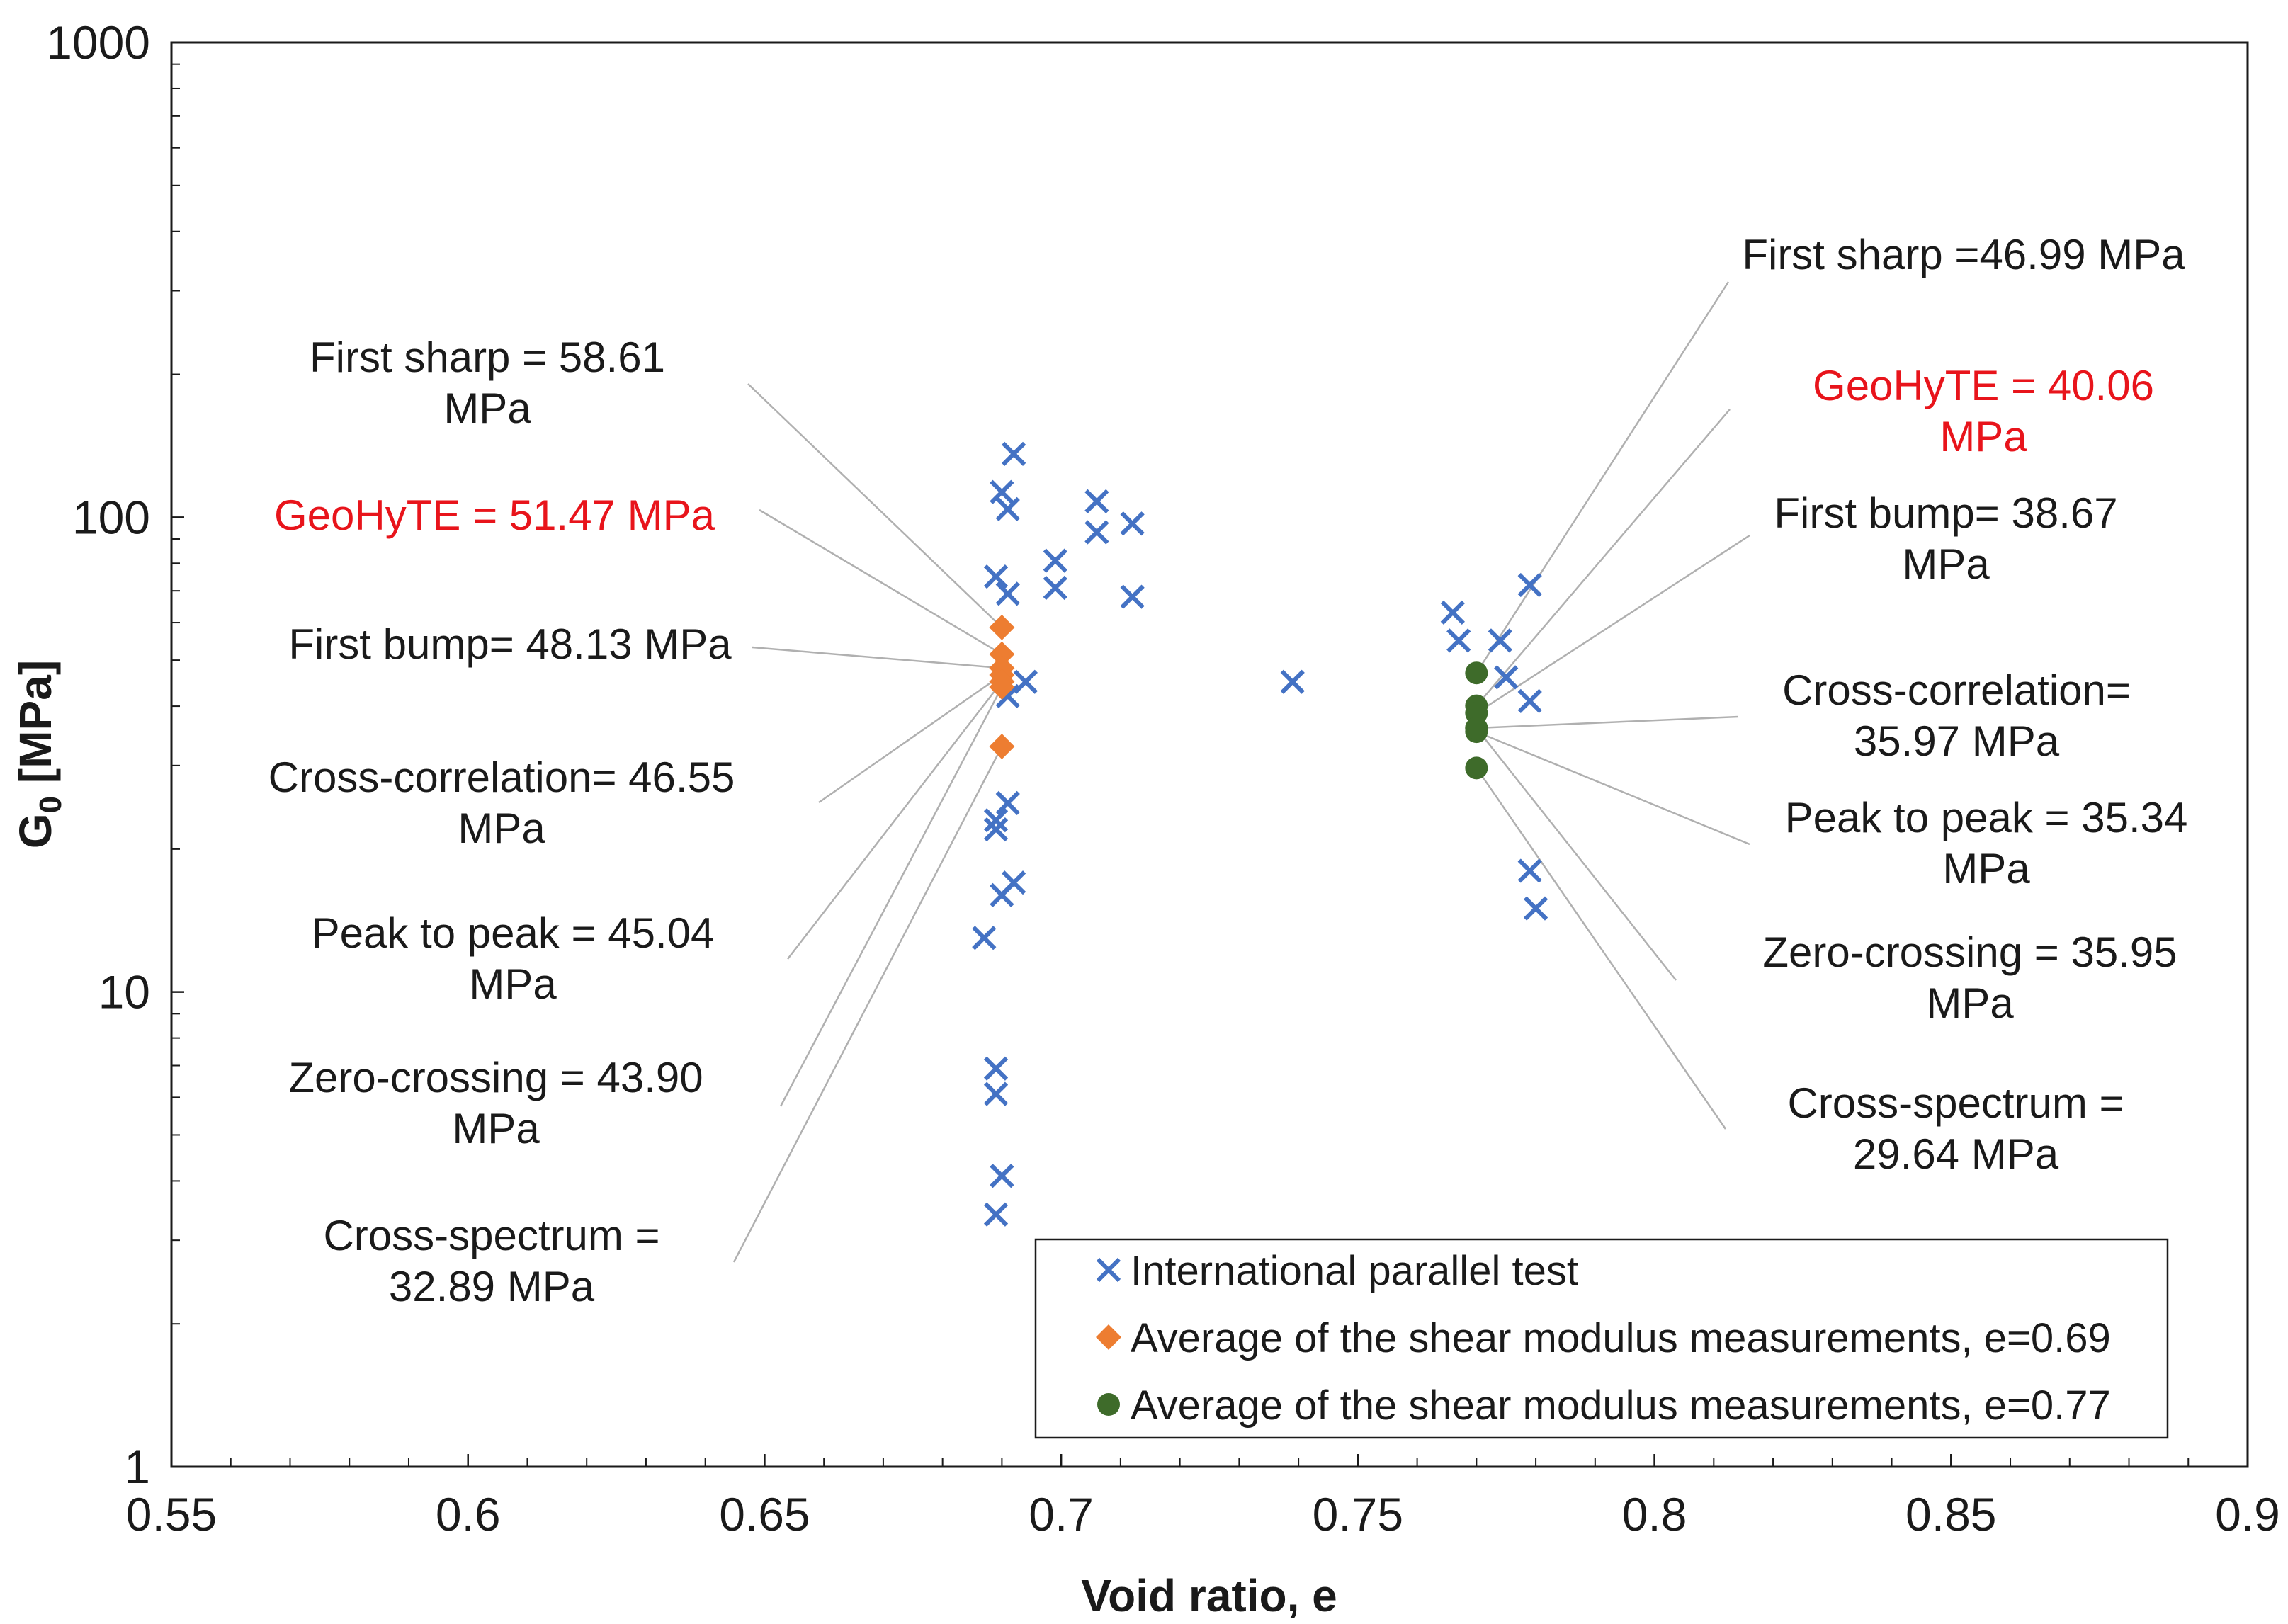 Image resolution: width=2288 pixels, height=1624 pixels. What do you see at coordinates (1209, 1595) in the screenshot?
I see `x-axis-title: Void ratio, e` at bounding box center [1209, 1595].